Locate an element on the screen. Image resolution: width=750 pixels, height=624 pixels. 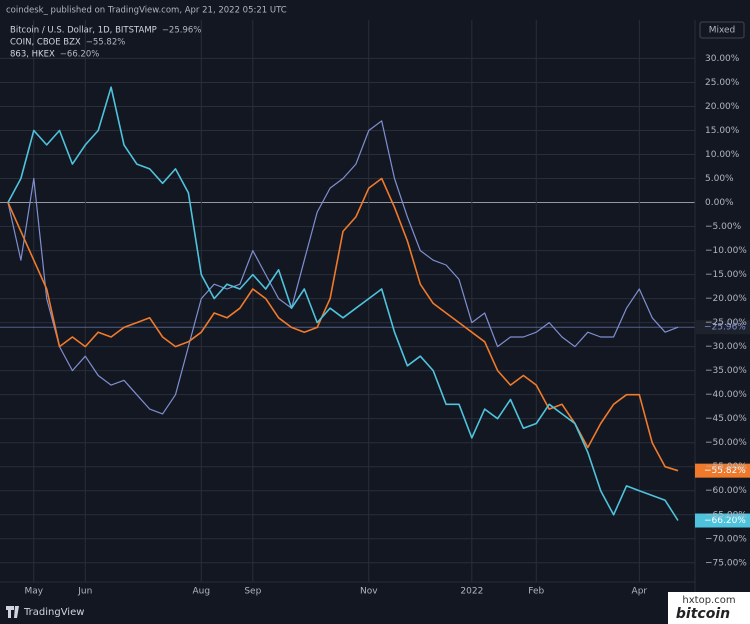
legend-value: −25.96% is located at coordinates (182, 31).